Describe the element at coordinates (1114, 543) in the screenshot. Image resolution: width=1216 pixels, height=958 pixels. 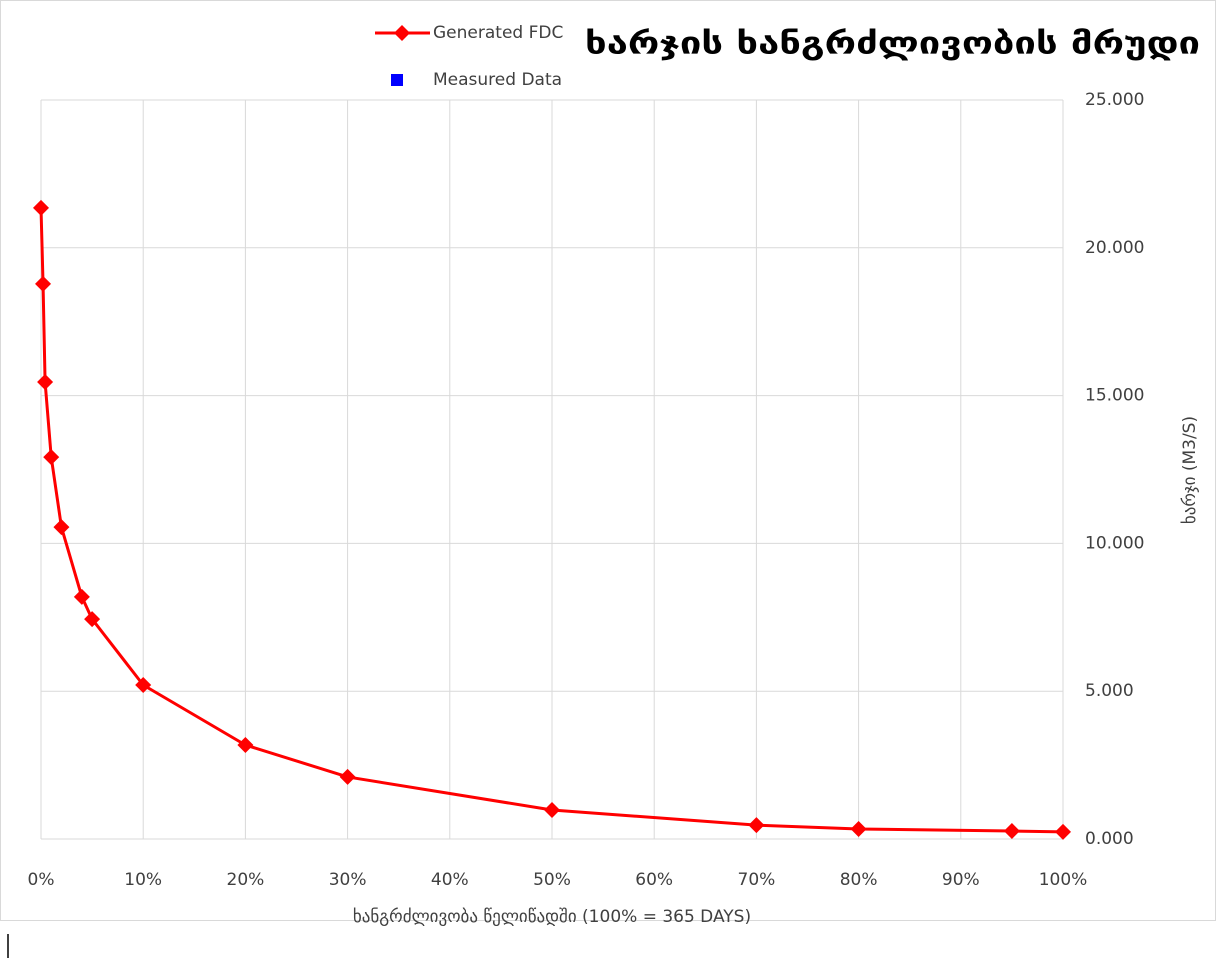
I see `y-tick-label: 10.000` at that location.